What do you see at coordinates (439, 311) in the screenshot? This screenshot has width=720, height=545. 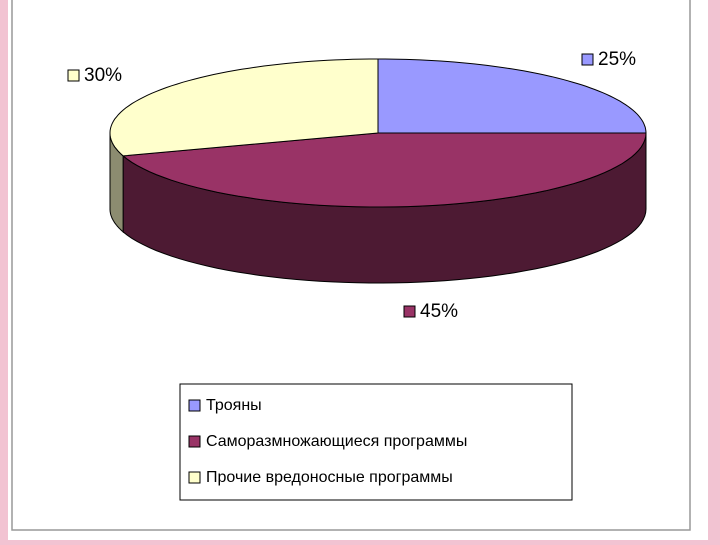 I see `data-label: 45%` at bounding box center [439, 311].